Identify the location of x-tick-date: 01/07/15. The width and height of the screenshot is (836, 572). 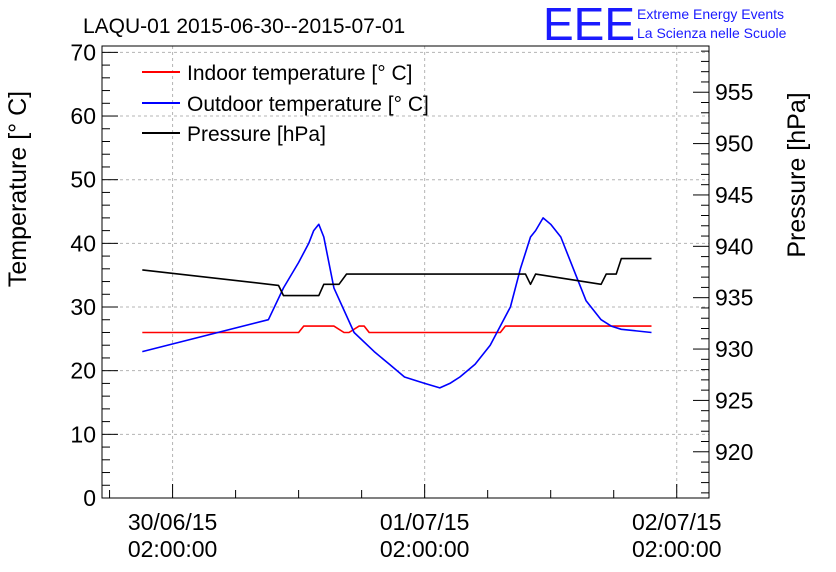
(425, 522).